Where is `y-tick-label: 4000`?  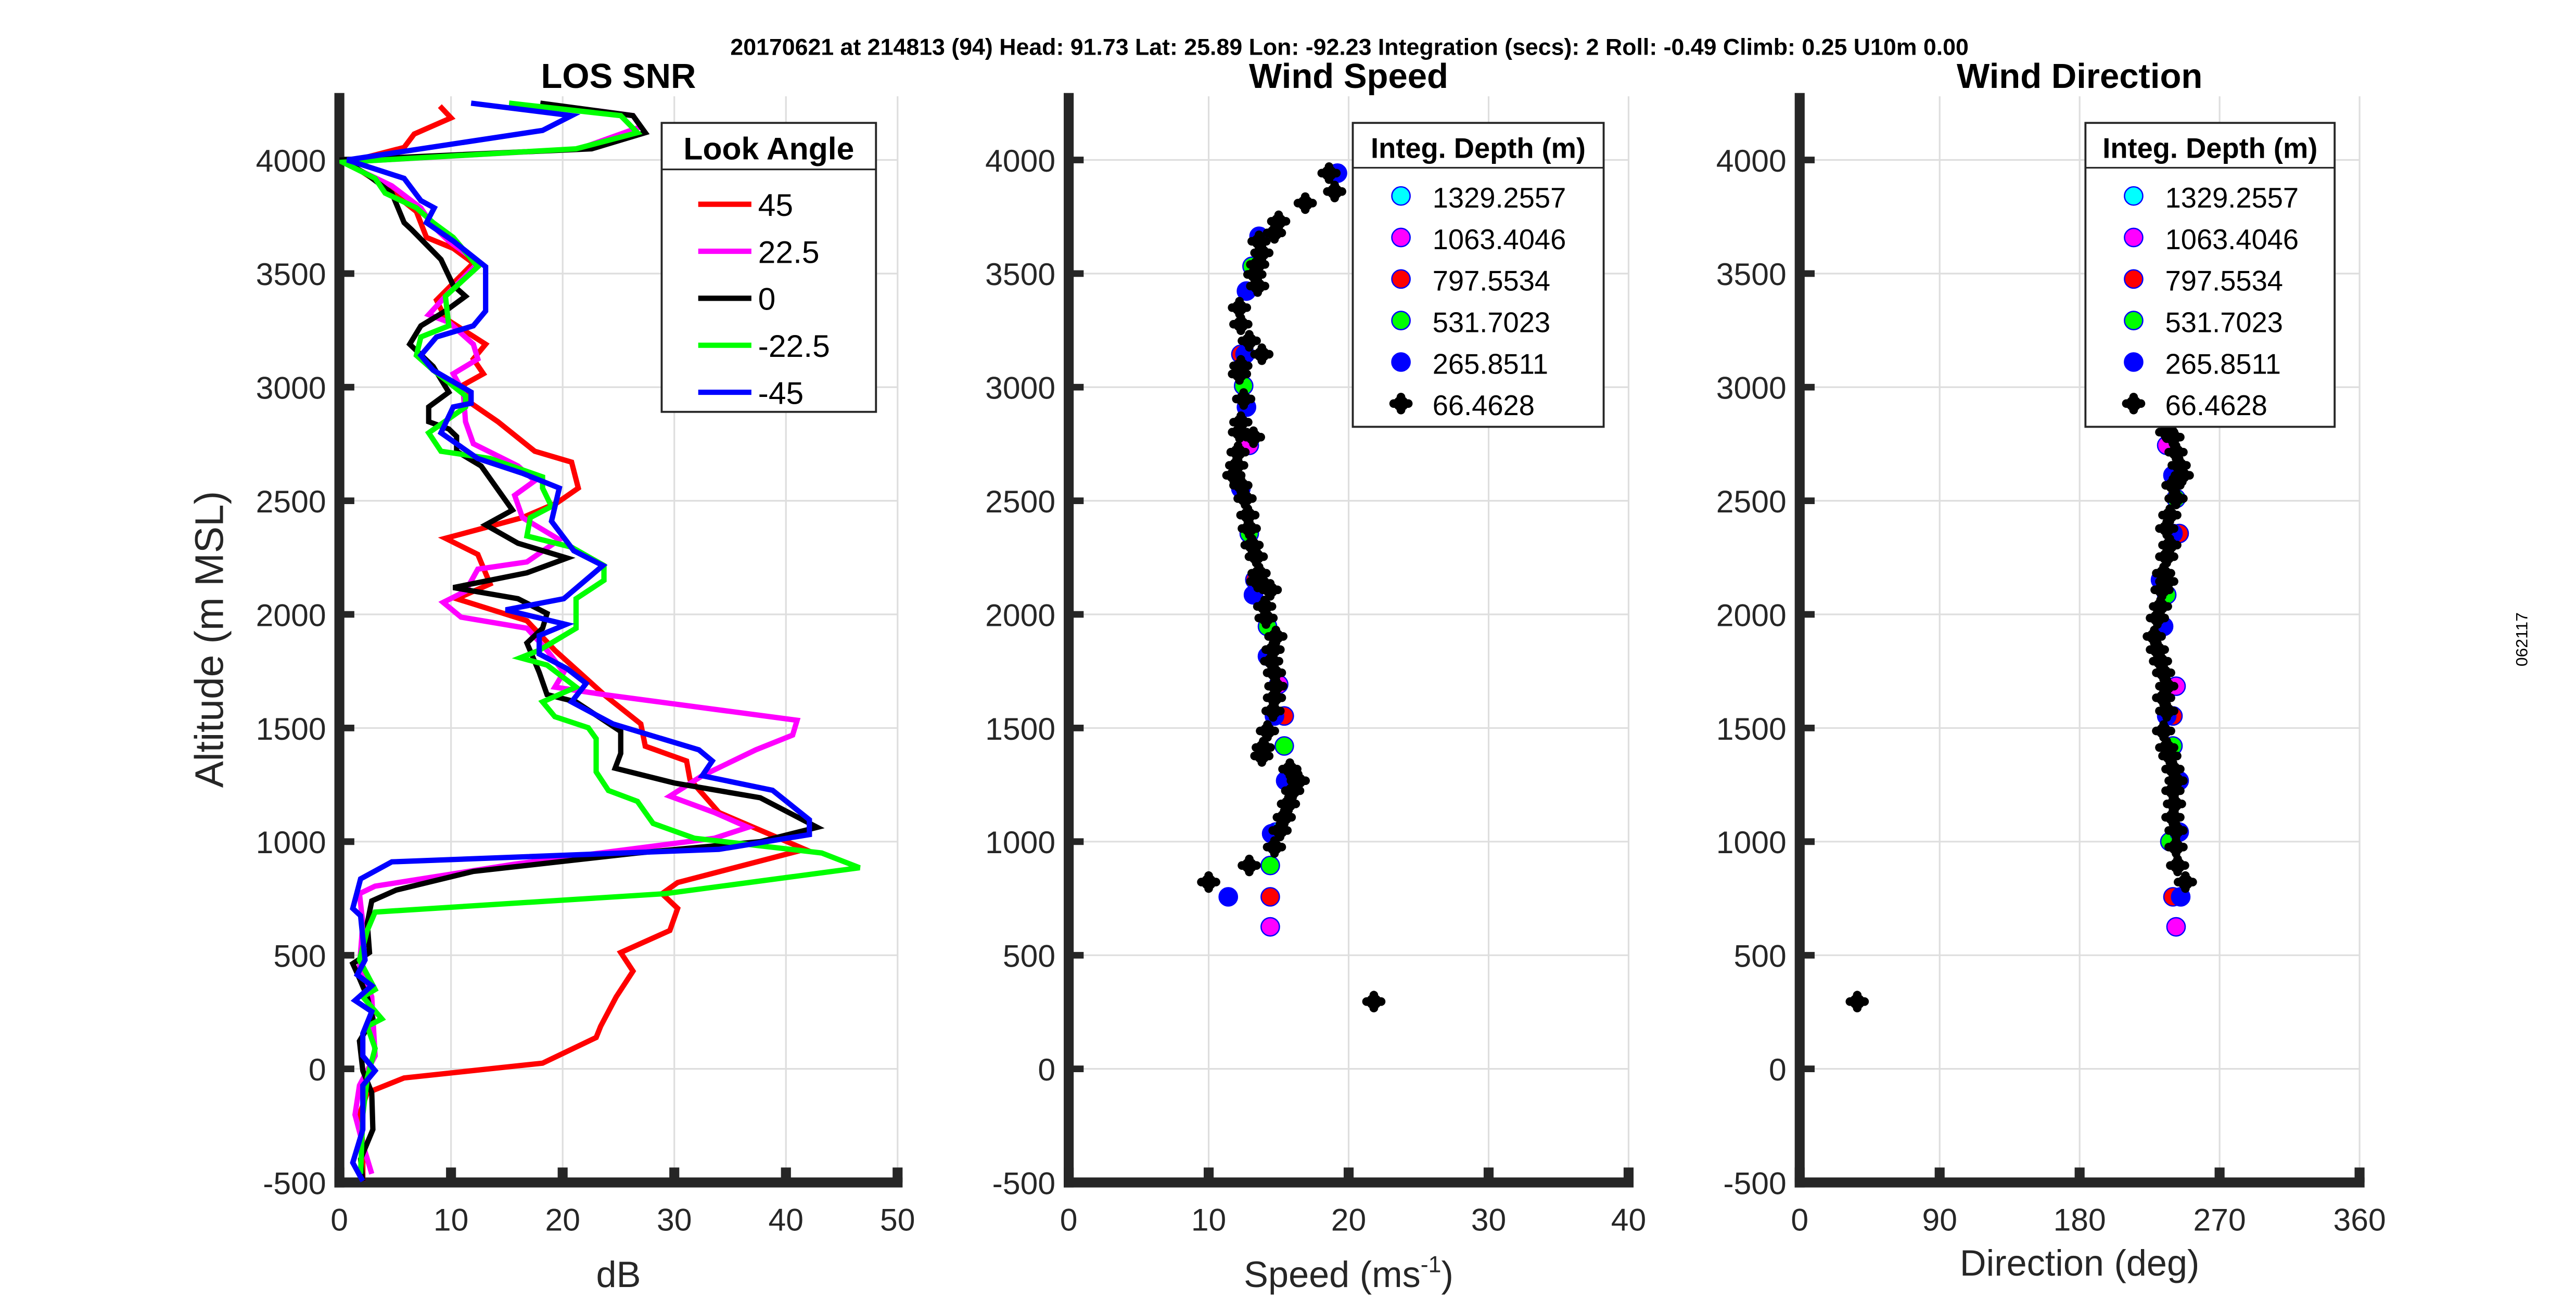 y-tick-label: 4000 is located at coordinates (291, 161).